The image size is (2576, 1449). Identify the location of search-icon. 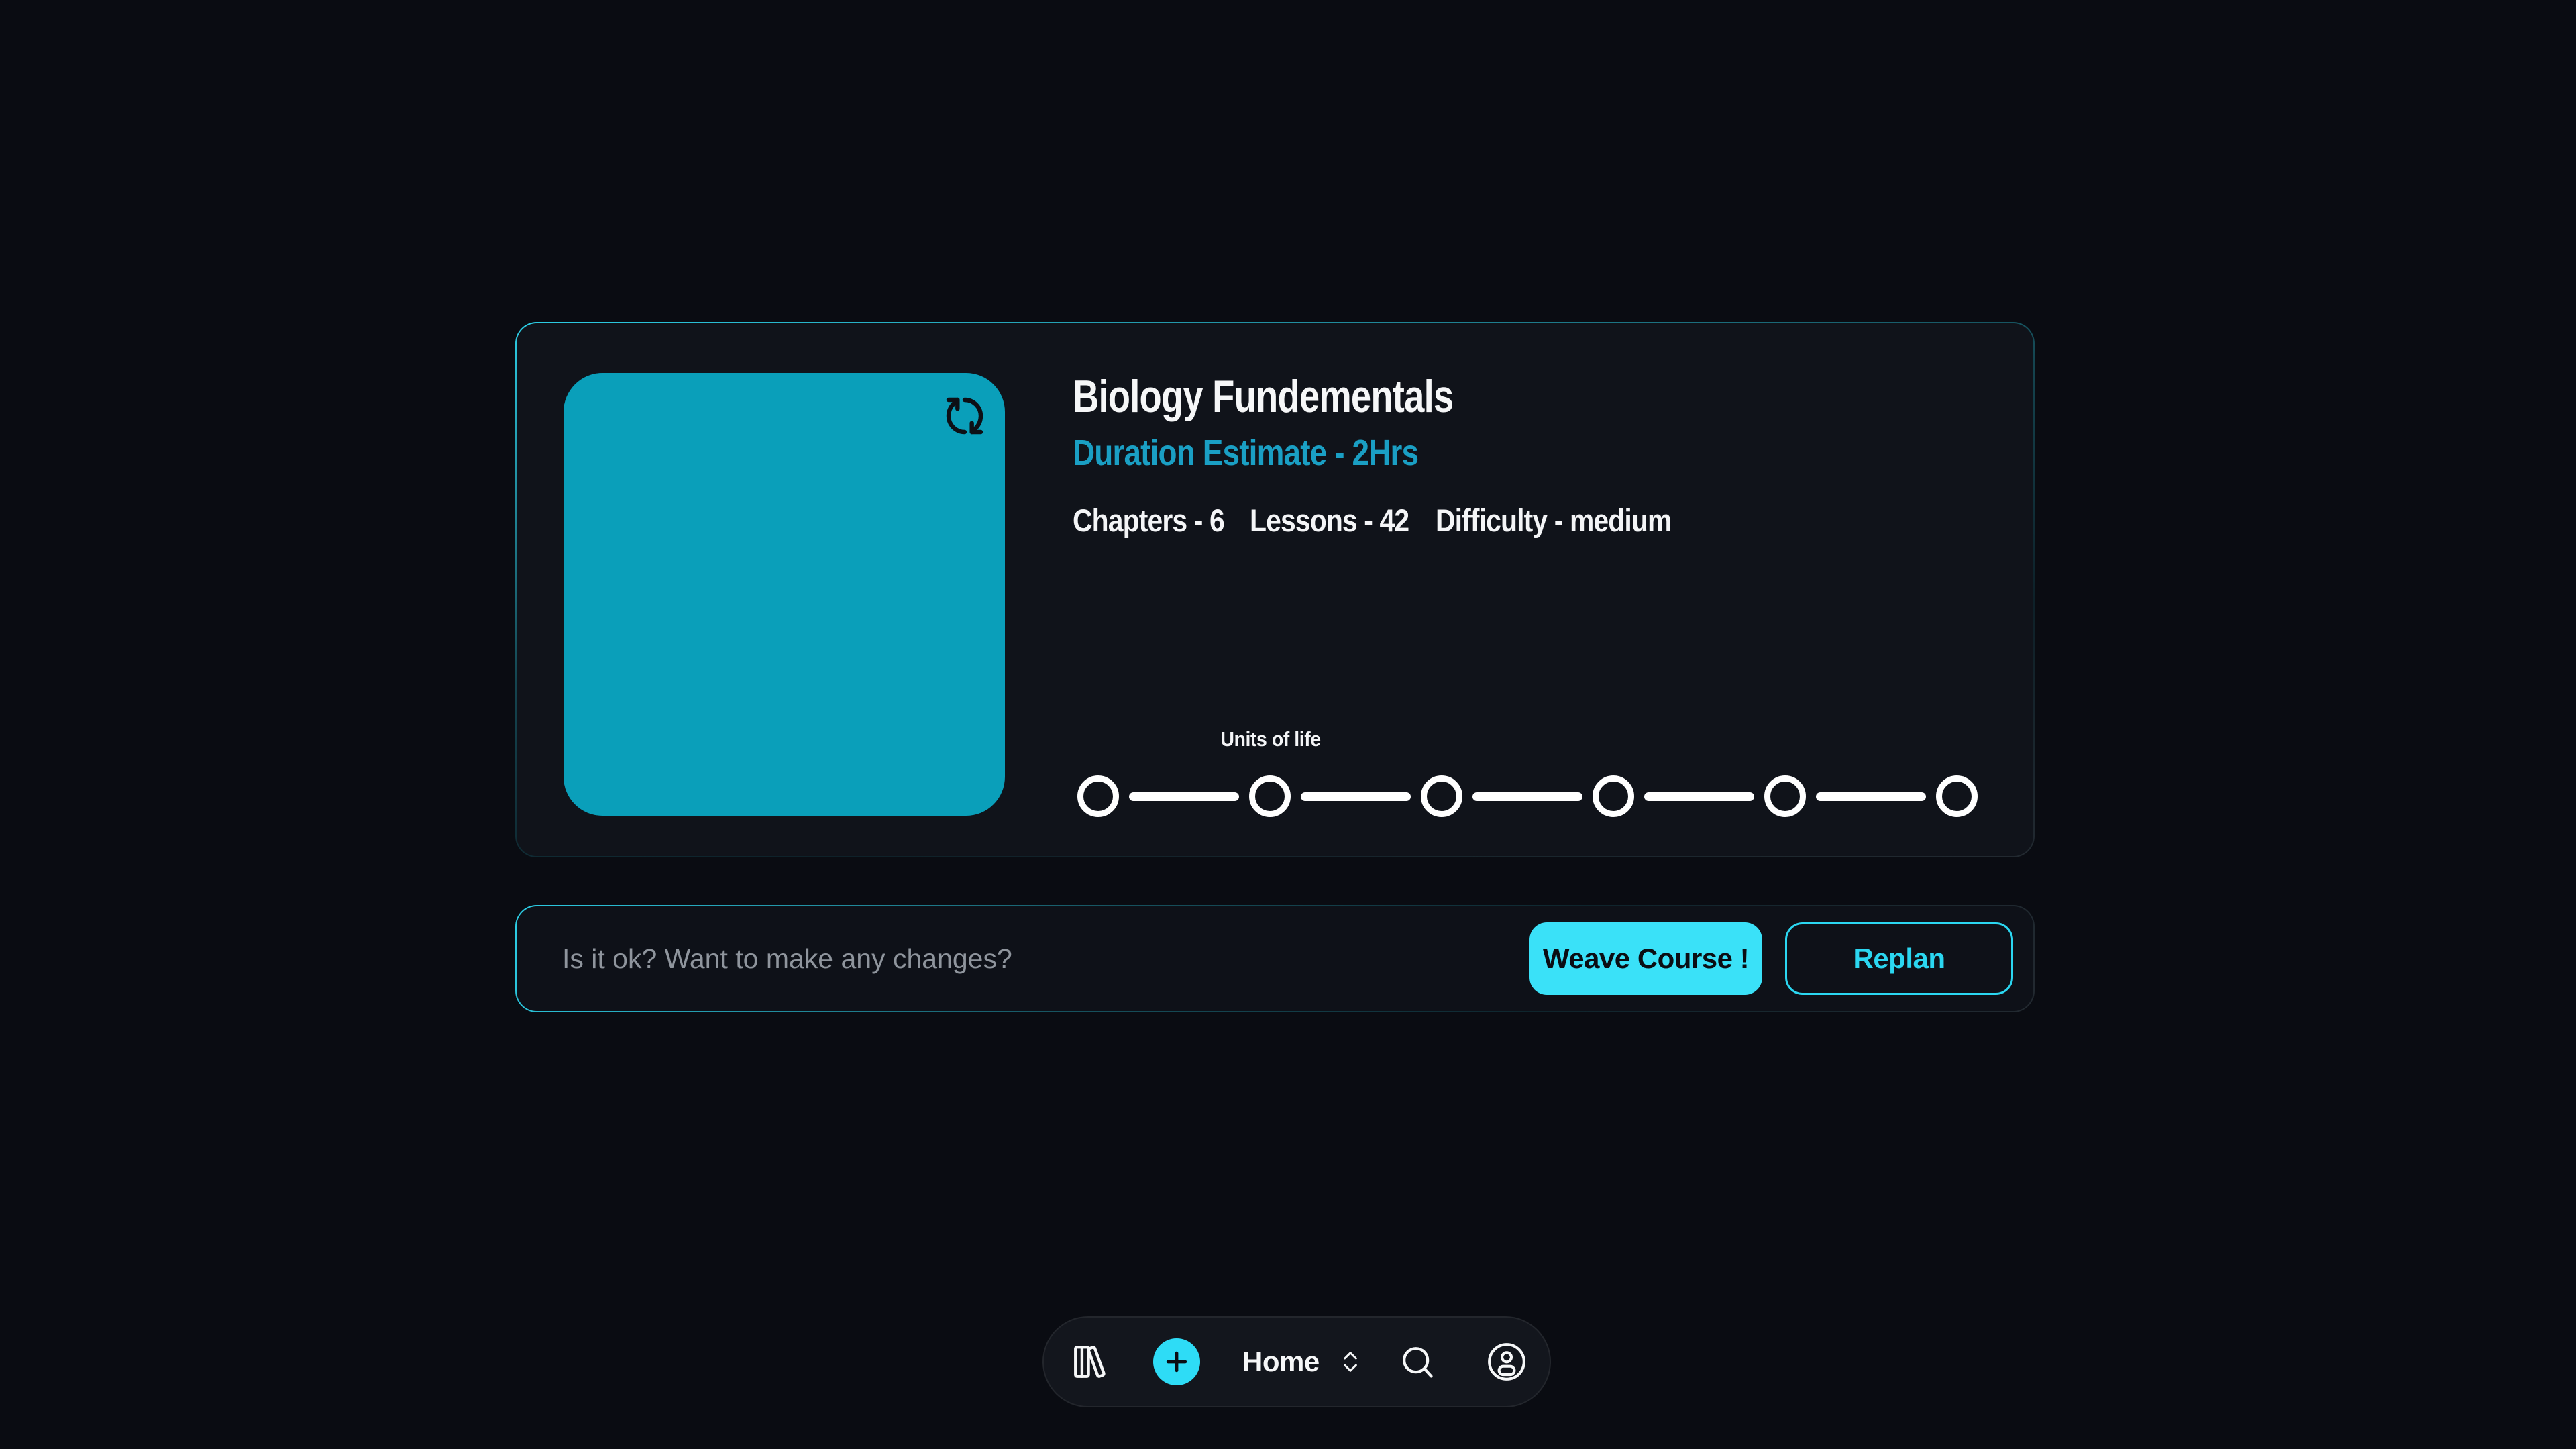
(1417, 1362).